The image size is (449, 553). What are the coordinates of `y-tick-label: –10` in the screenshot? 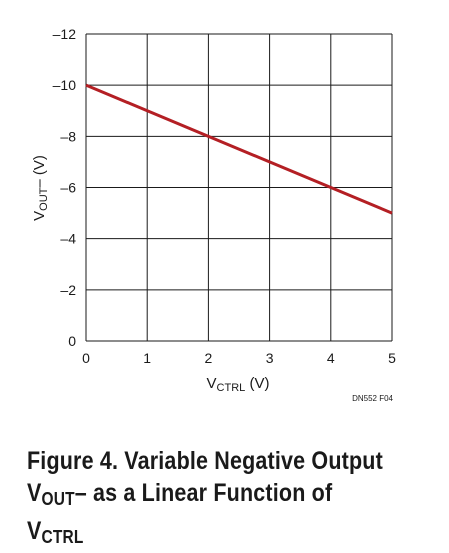 It's located at (65, 85).